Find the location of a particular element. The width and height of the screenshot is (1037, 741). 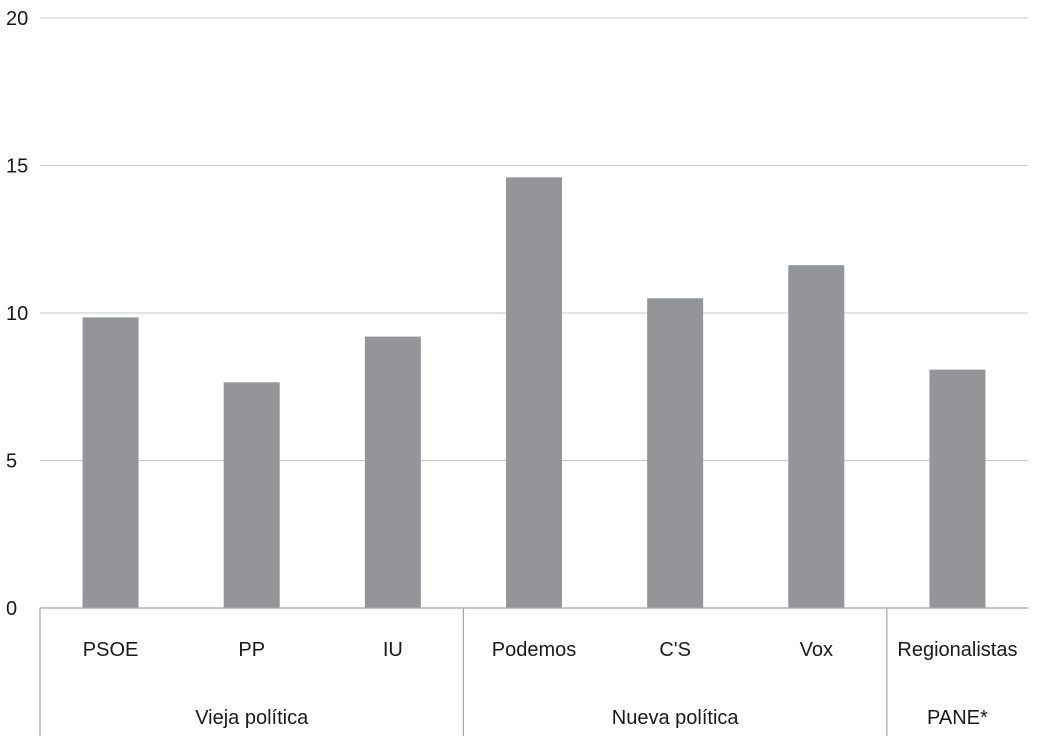

y-tick-label: 0 is located at coordinates (11, 609).